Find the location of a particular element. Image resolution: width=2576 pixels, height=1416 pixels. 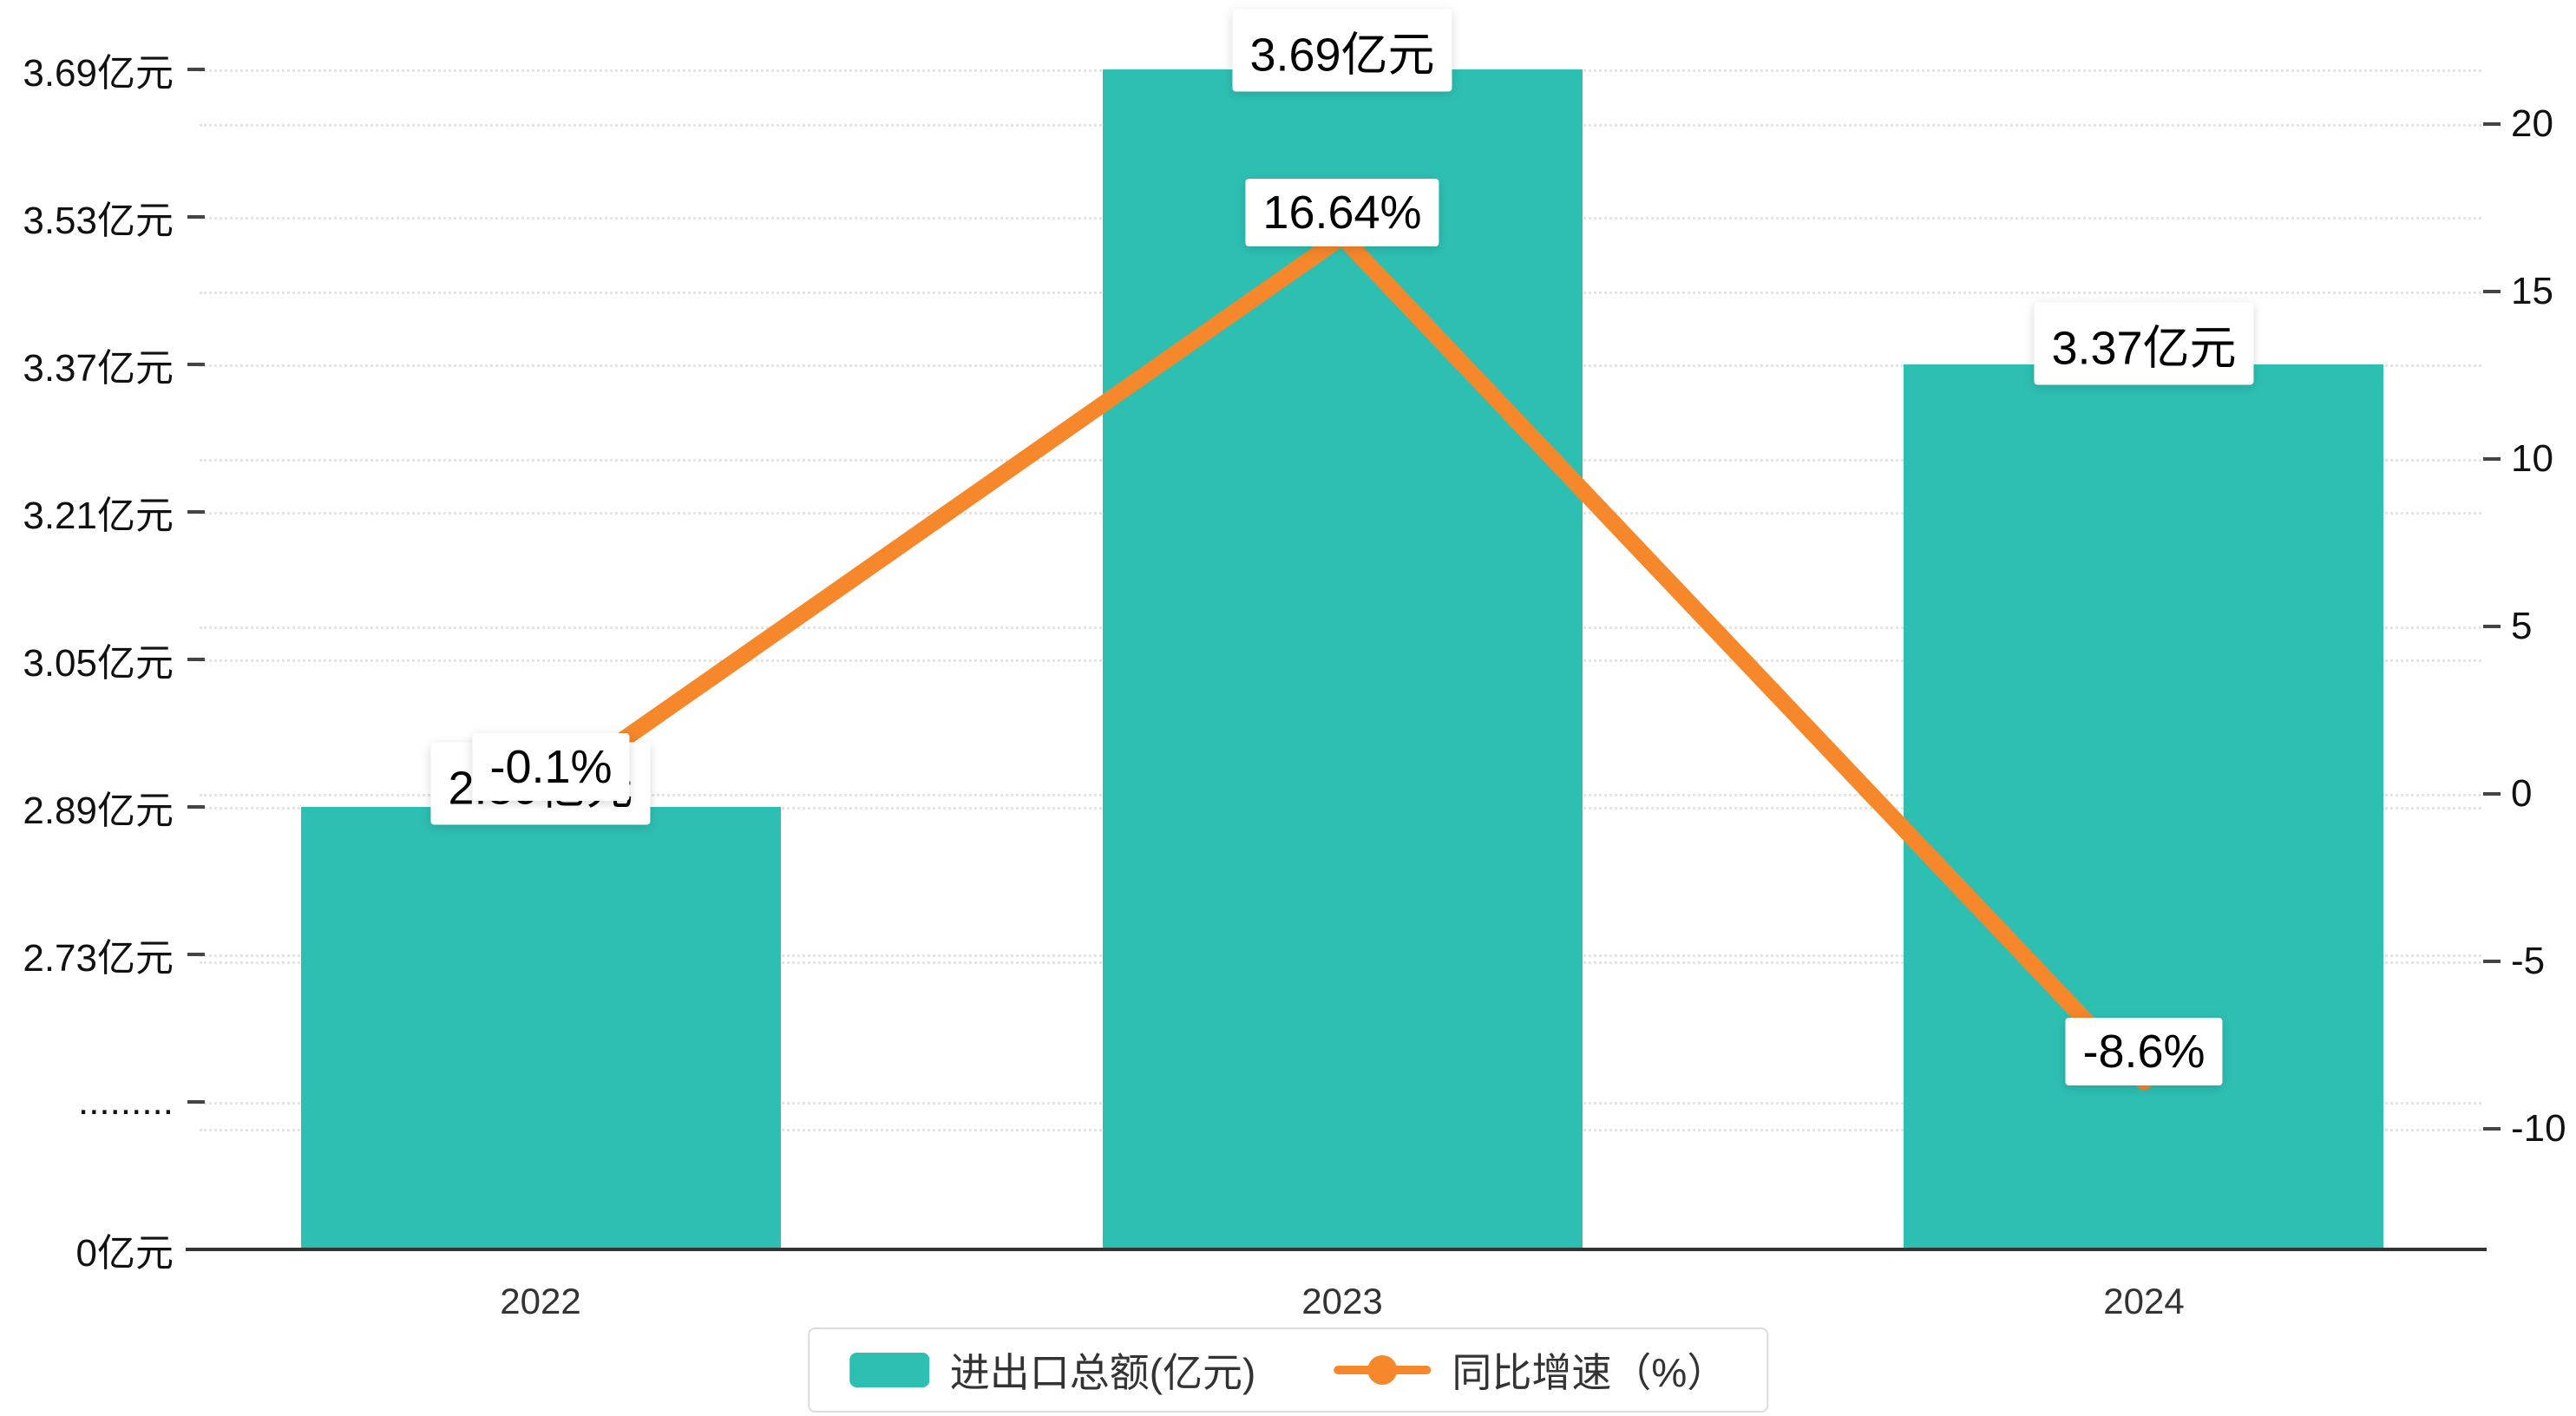

y-axis-right-tick-label: -5 is located at coordinates (2528, 961).